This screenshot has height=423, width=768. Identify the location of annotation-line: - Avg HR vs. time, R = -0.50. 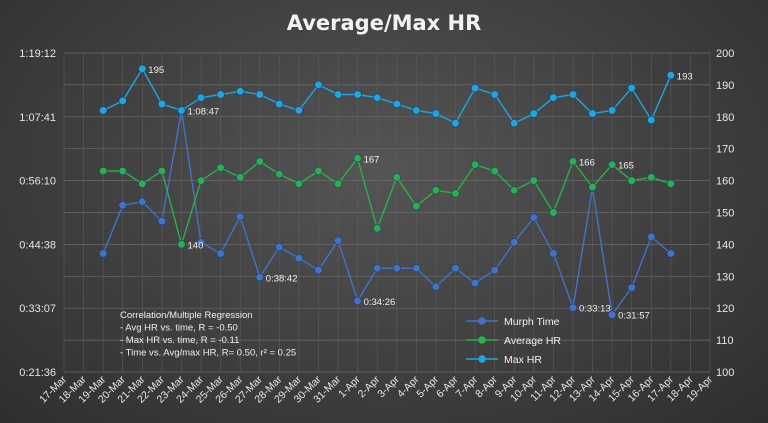
(179, 328).